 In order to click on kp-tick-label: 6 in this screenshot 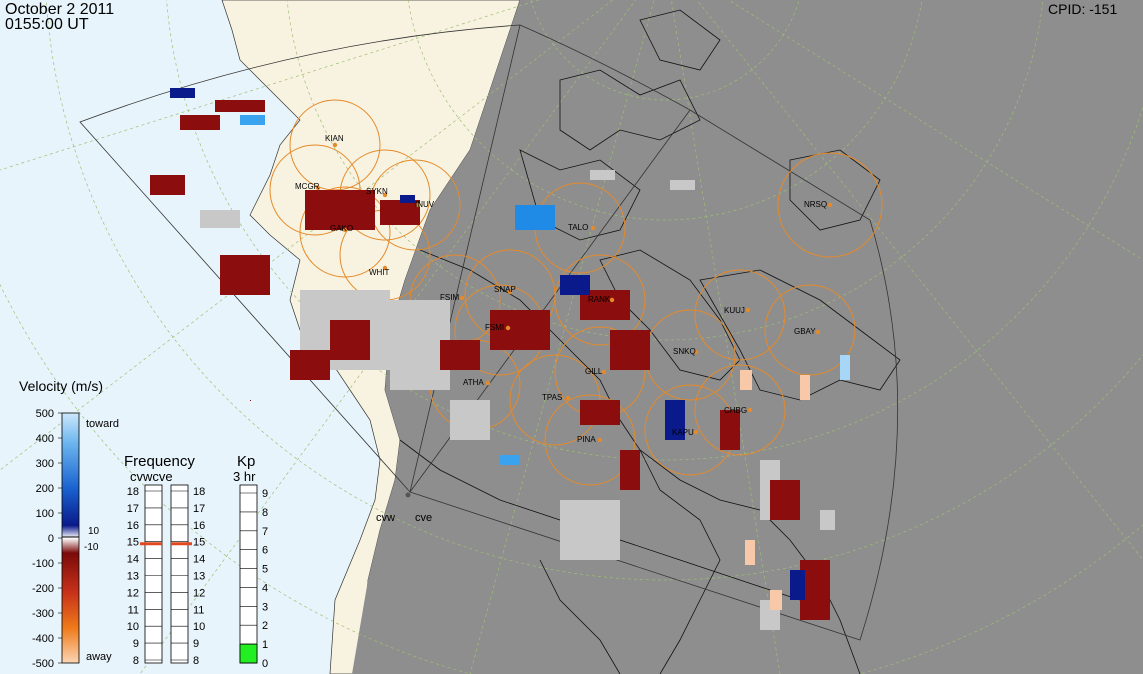, I will do `click(265, 551)`.